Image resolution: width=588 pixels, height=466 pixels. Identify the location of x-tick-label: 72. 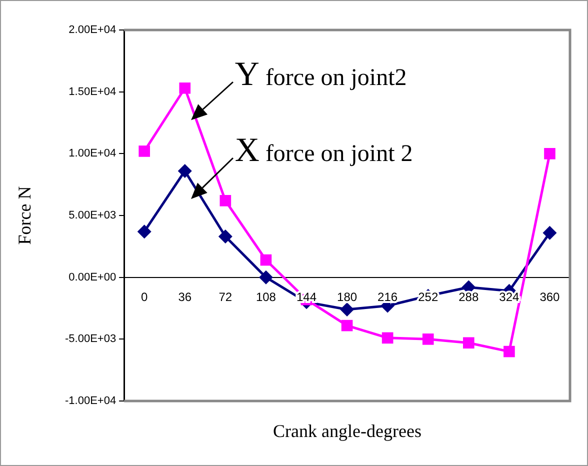
(225, 297).